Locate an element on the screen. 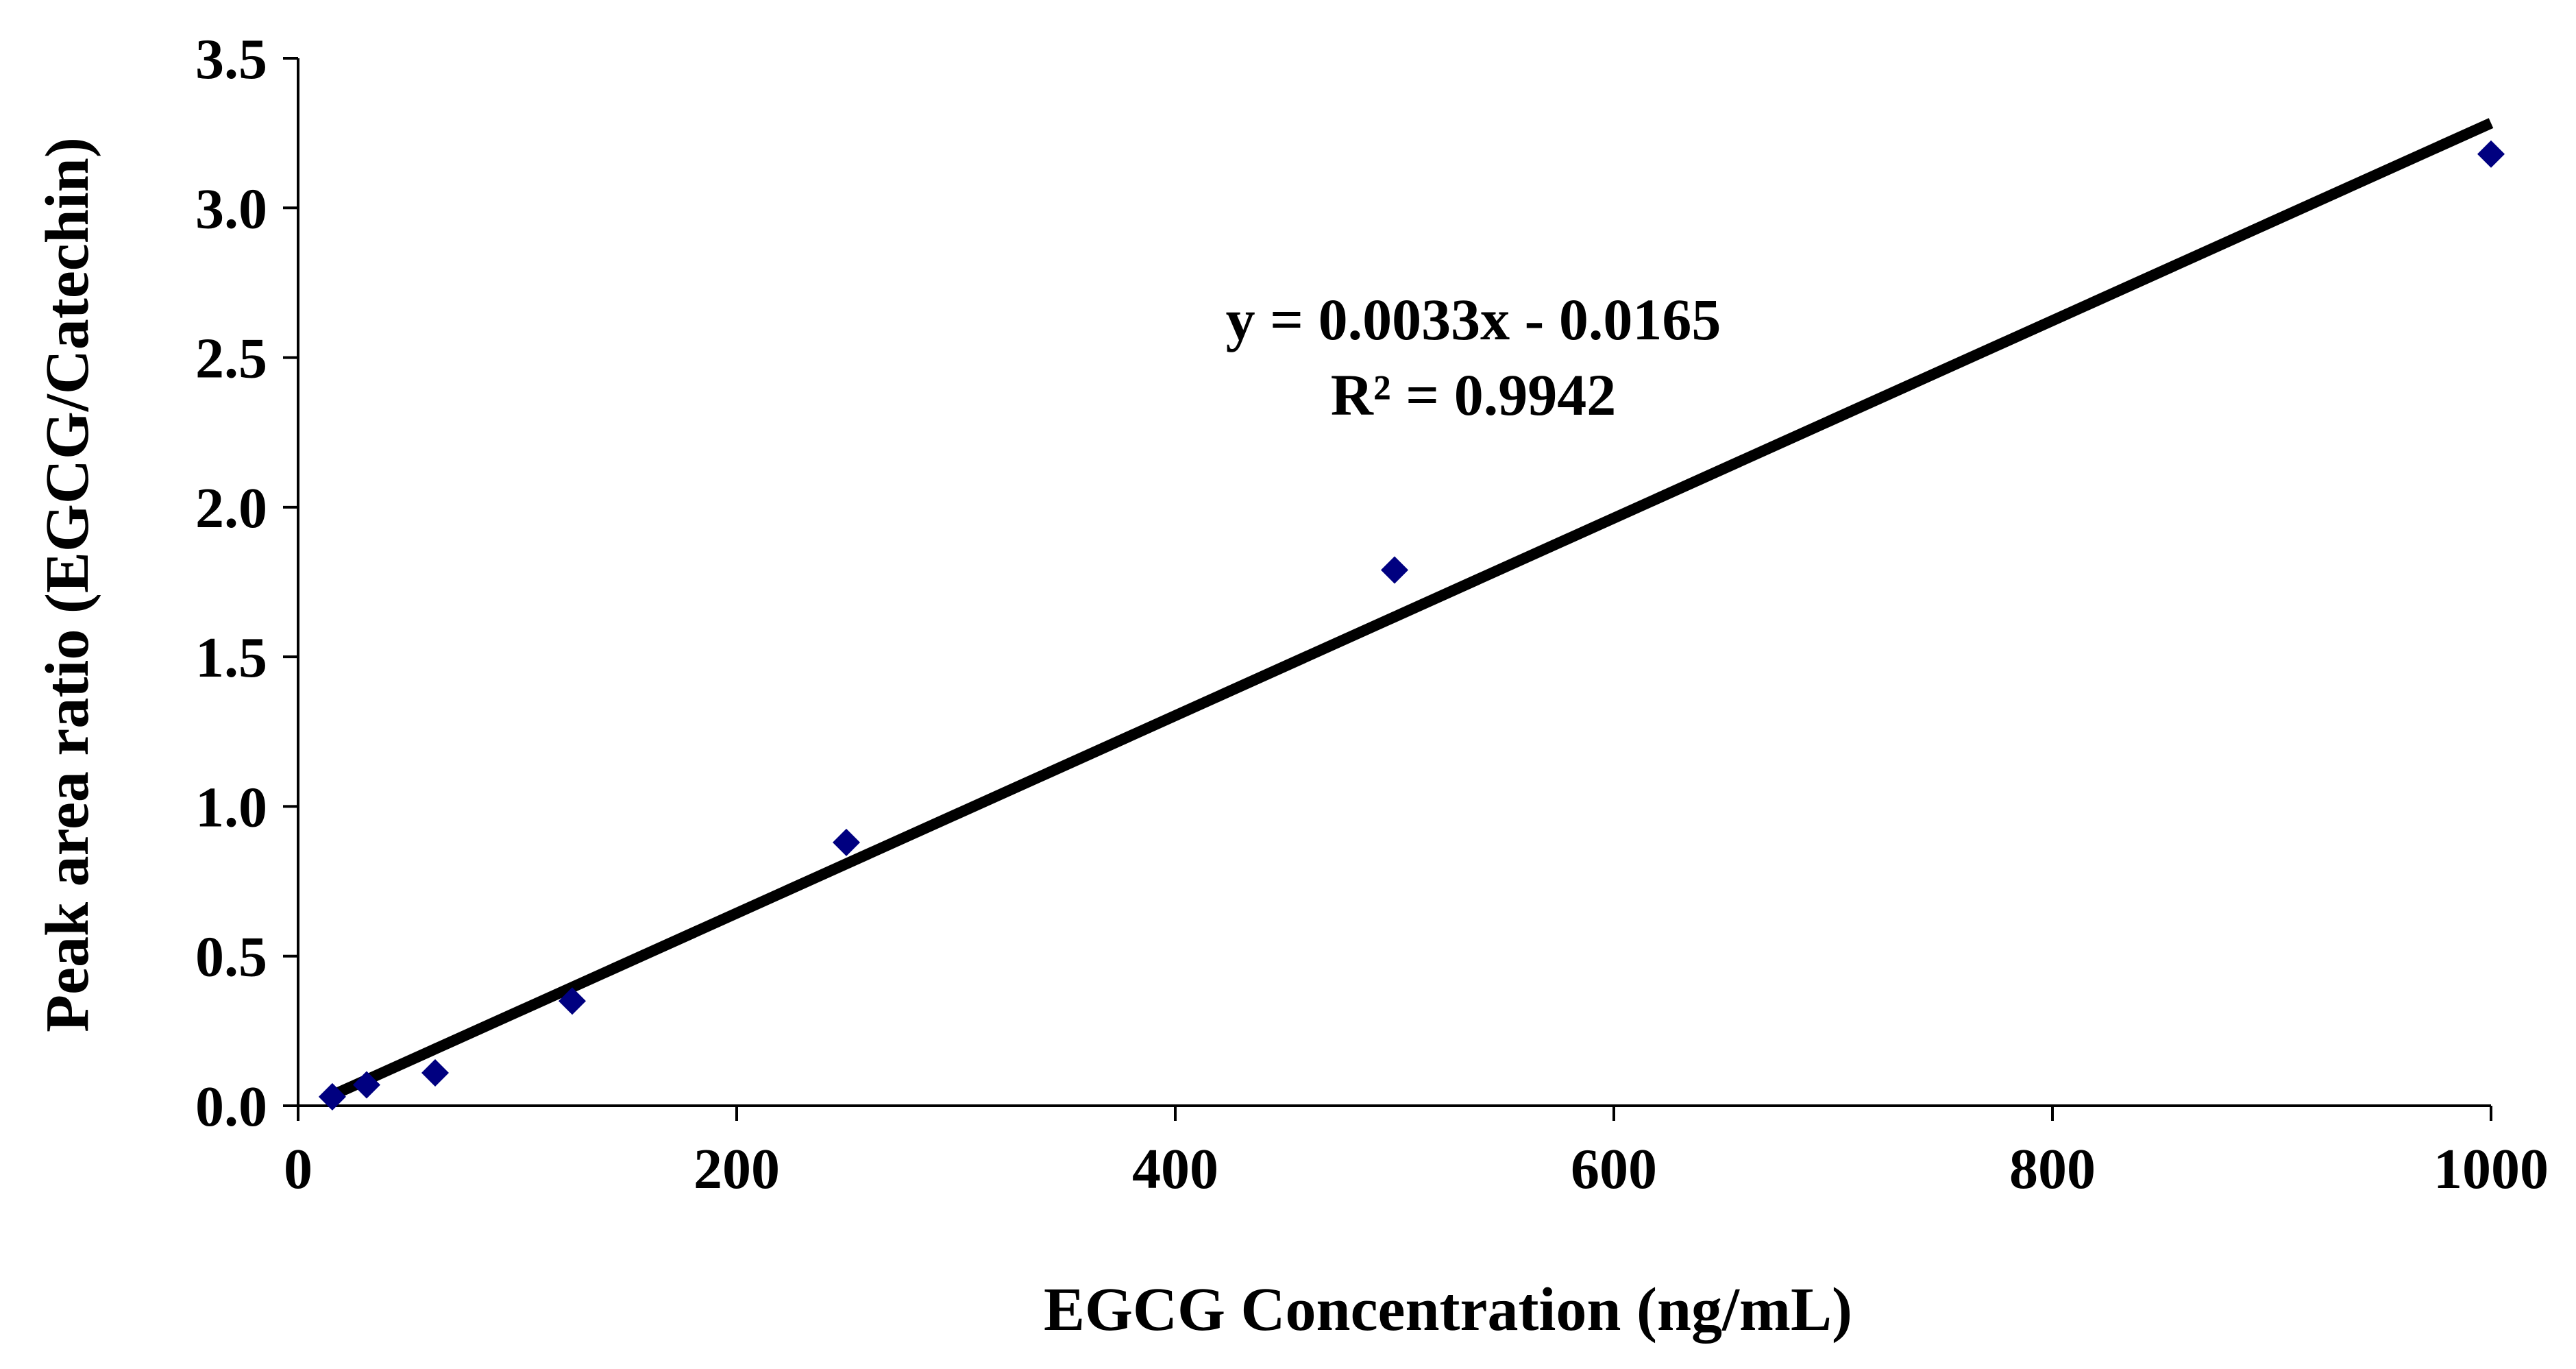  x-tick-label: 0 is located at coordinates (298, 1169).